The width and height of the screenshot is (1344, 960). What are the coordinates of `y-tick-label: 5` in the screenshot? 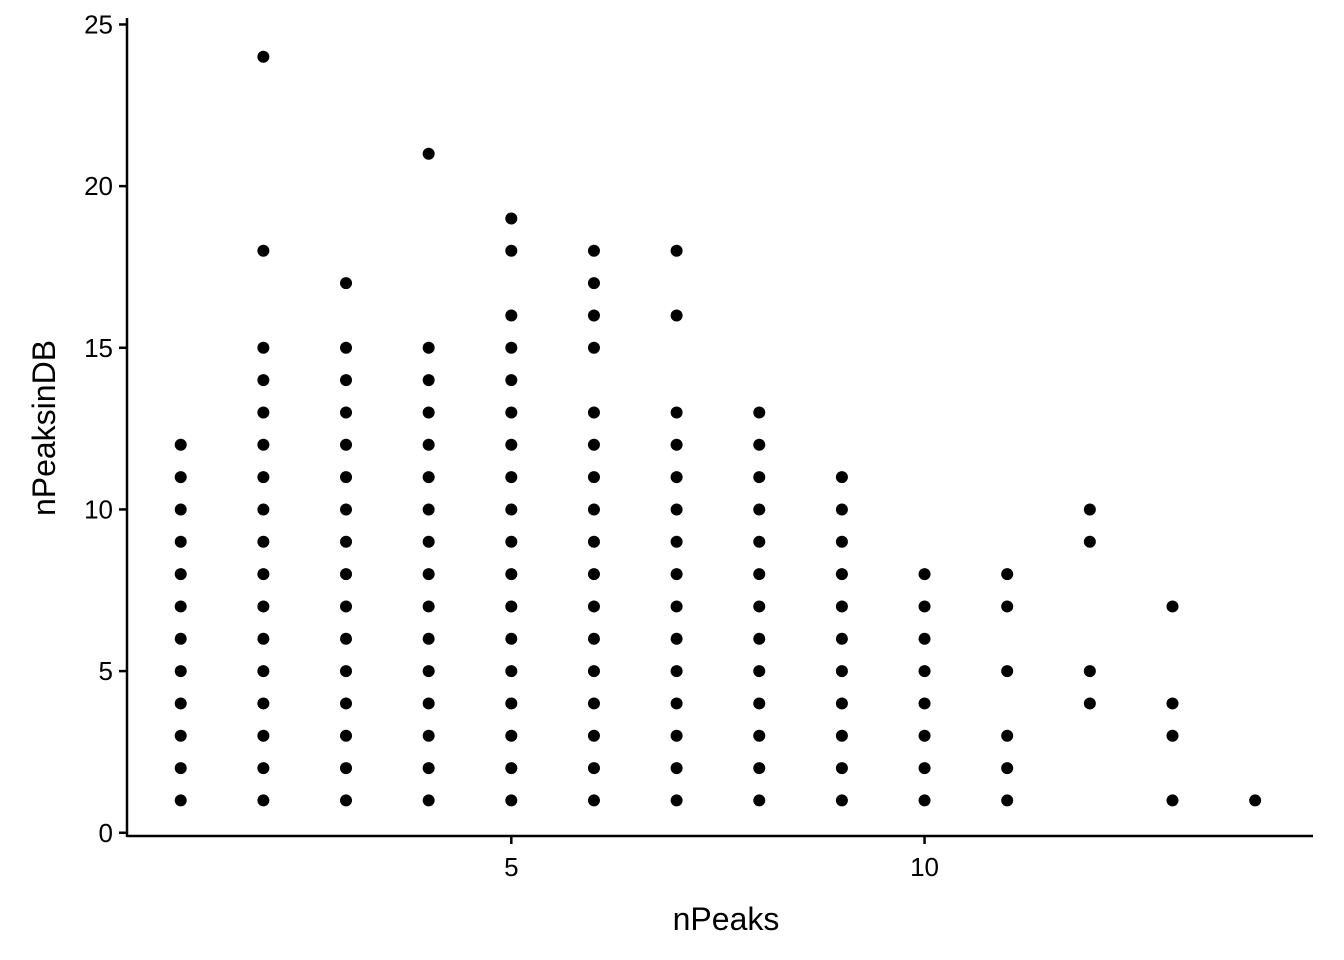 It's located at (106, 671).